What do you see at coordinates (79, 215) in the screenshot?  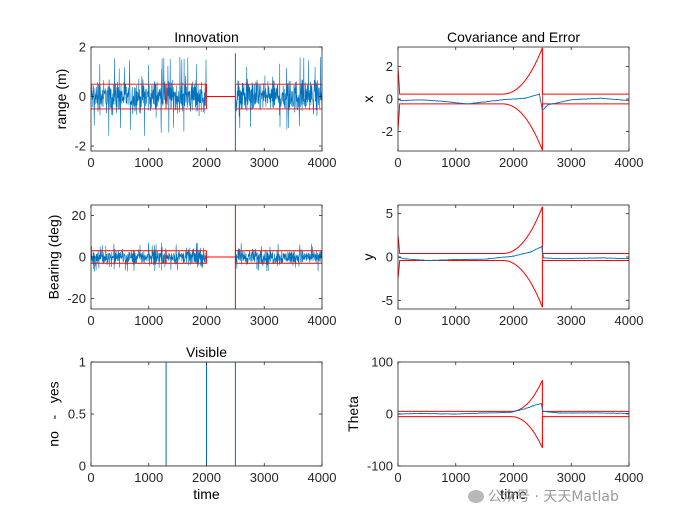 I see `y-tick-label: 20` at bounding box center [79, 215].